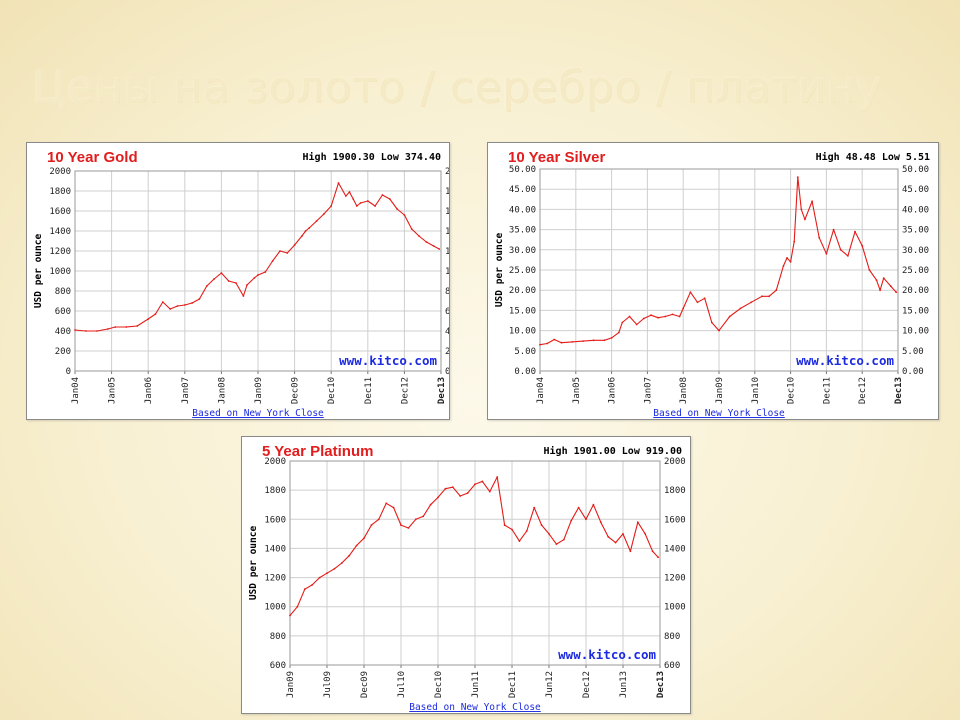 The image size is (960, 720). Describe the element at coordinates (613, 451) in the screenshot. I see `platinum-high-low: High 1901.00 Low 919.00` at that location.